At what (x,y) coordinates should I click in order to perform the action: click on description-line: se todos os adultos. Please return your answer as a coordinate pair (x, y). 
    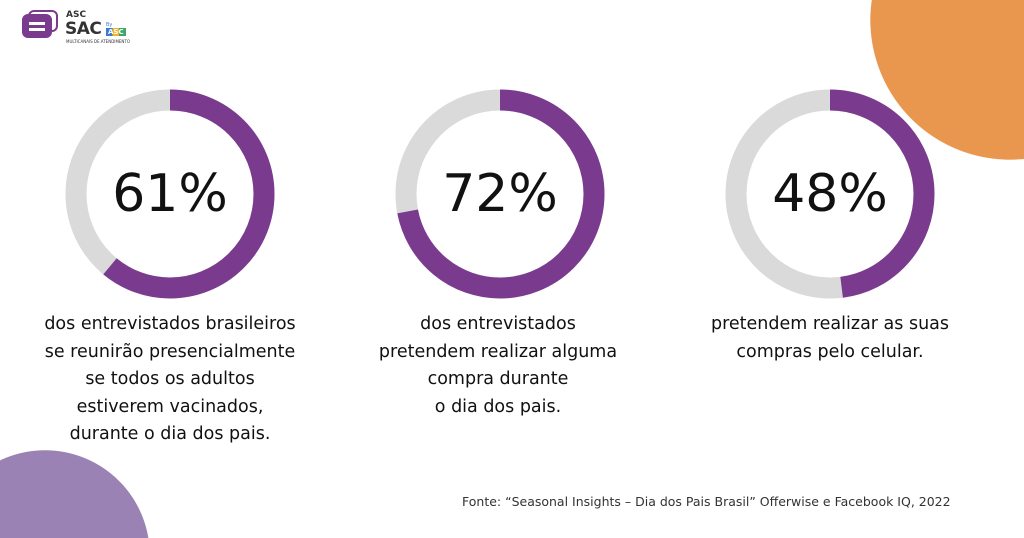
    Looking at the image, I should click on (170, 379).